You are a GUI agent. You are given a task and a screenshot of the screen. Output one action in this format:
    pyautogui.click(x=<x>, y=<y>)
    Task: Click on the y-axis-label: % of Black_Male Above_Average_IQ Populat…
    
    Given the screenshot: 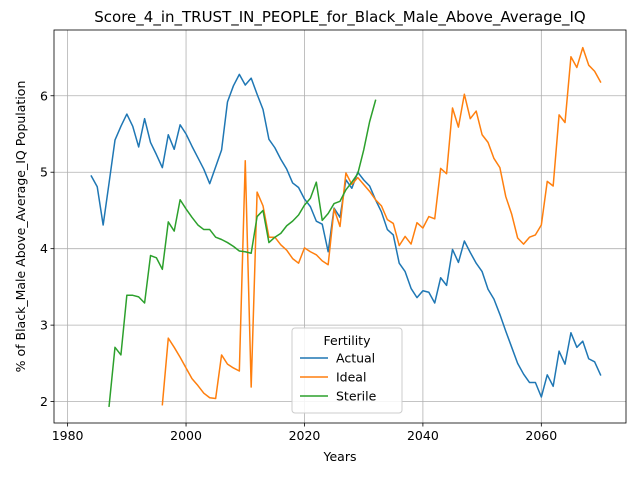 What is the action you would take?
    pyautogui.click(x=20, y=227)
    